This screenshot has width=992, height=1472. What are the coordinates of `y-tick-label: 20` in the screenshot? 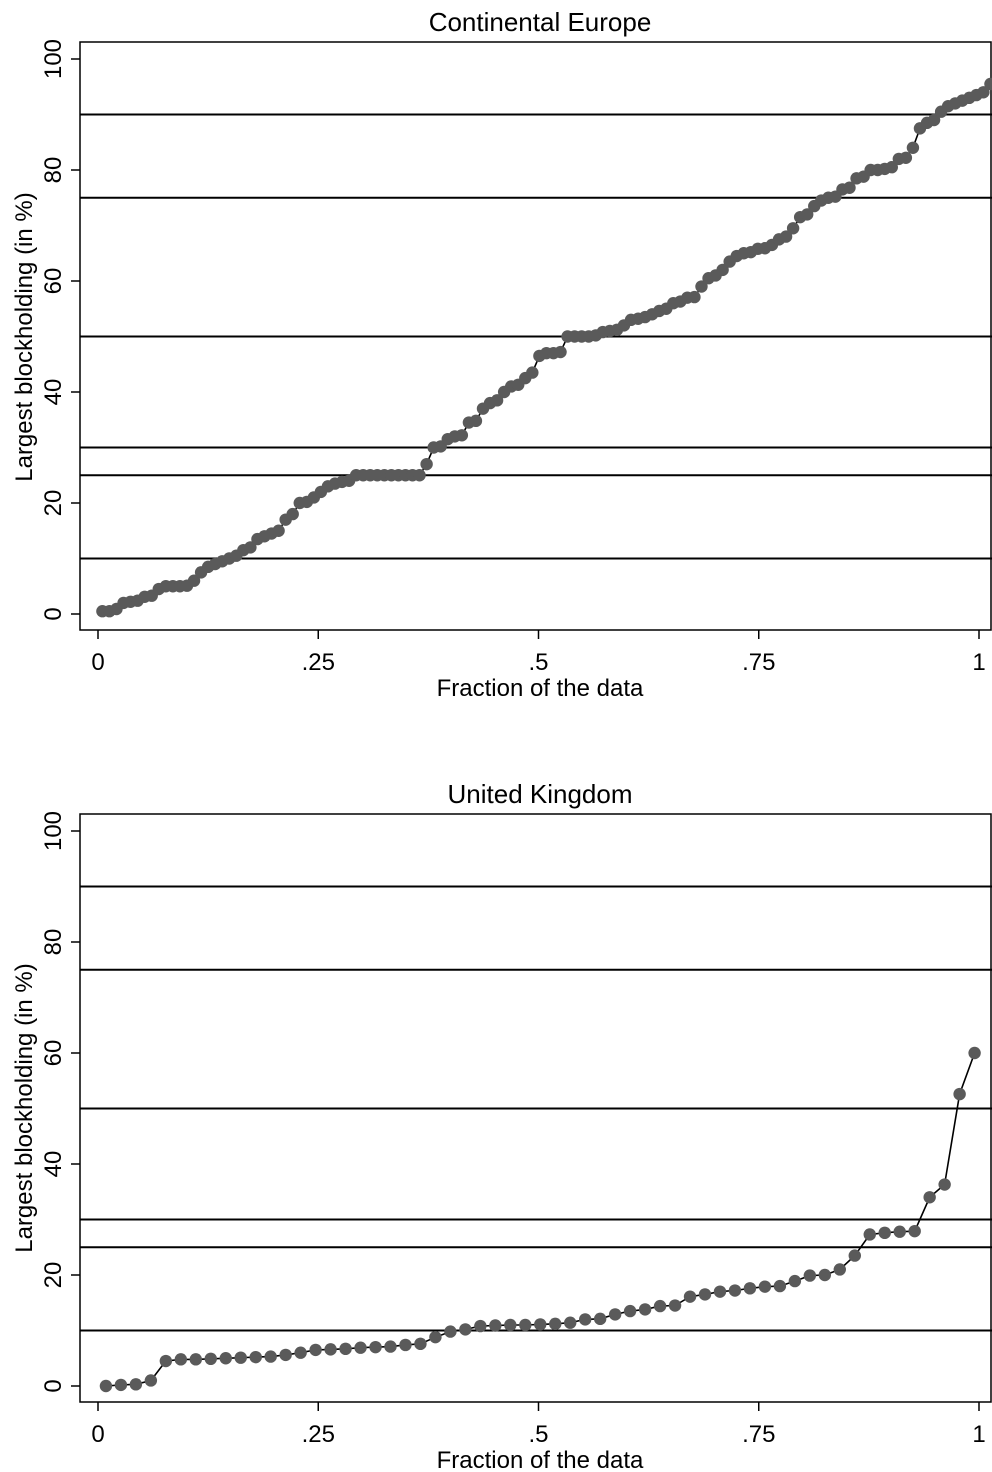 It's located at (53, 1275).